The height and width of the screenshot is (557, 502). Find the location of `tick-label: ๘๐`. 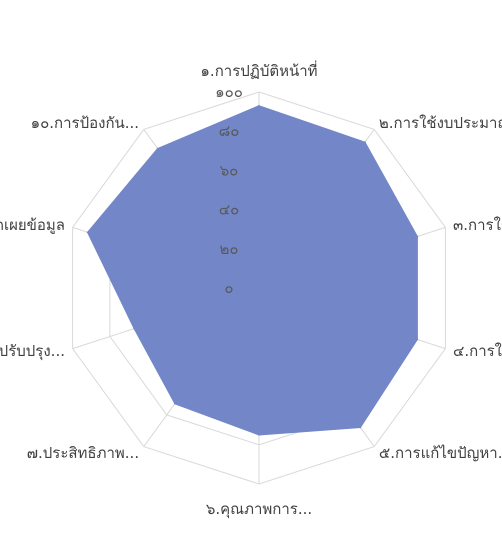

tick-label: ๘๐ is located at coordinates (229, 131).